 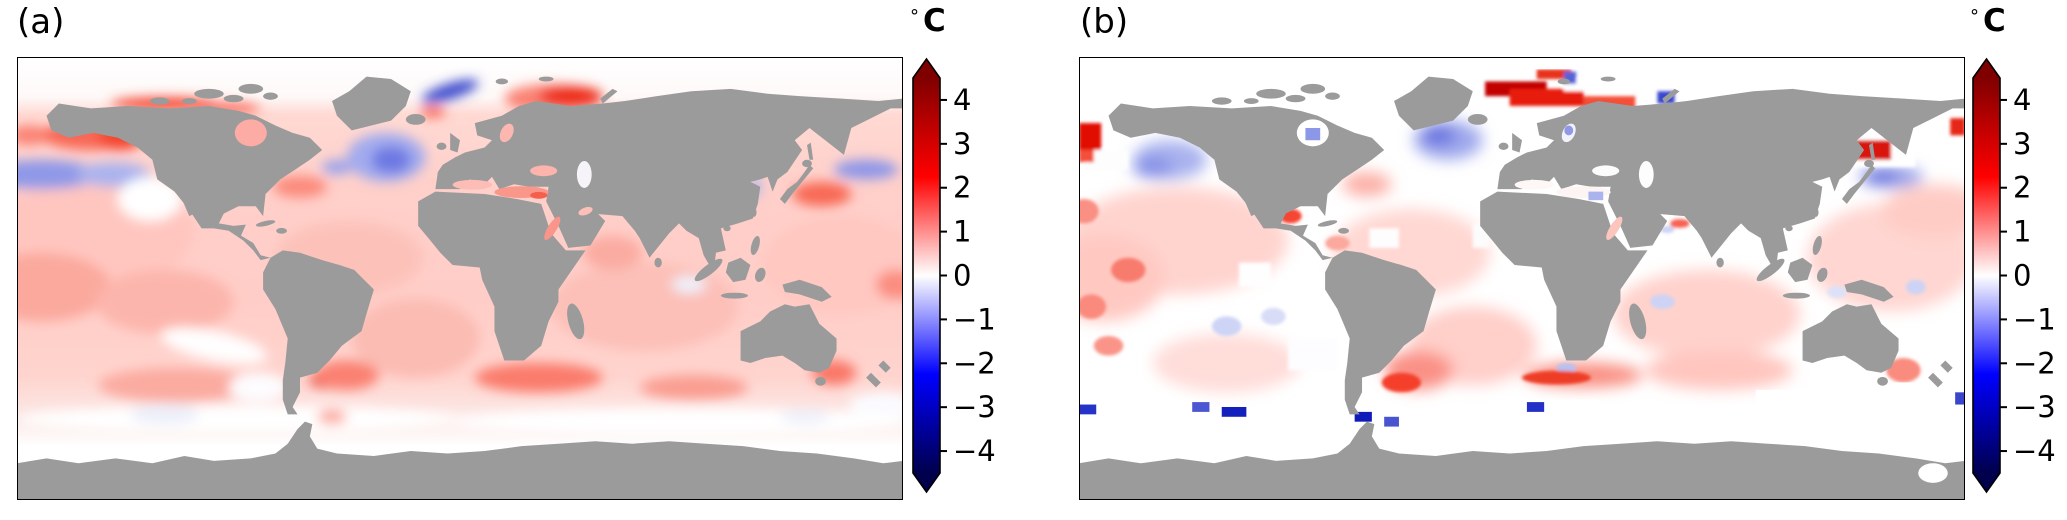 What do you see at coordinates (59, 174) in the screenshot?
I see `npac-cold-band` at bounding box center [59, 174].